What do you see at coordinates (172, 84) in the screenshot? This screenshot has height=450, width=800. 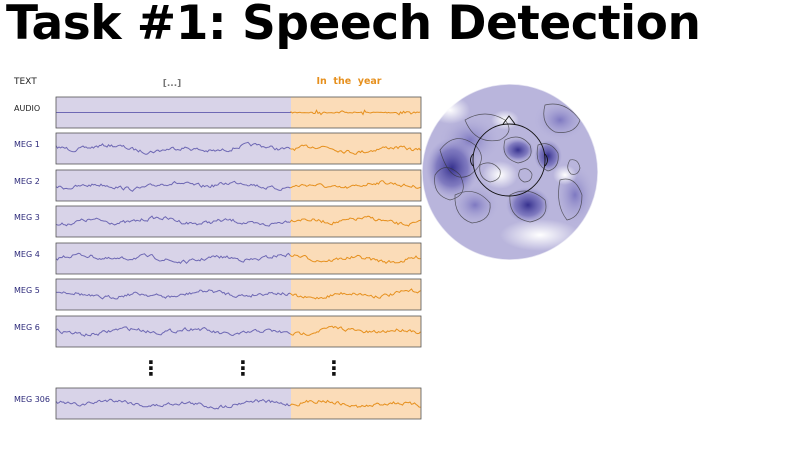 I see `context-text: [...]` at bounding box center [172, 84].